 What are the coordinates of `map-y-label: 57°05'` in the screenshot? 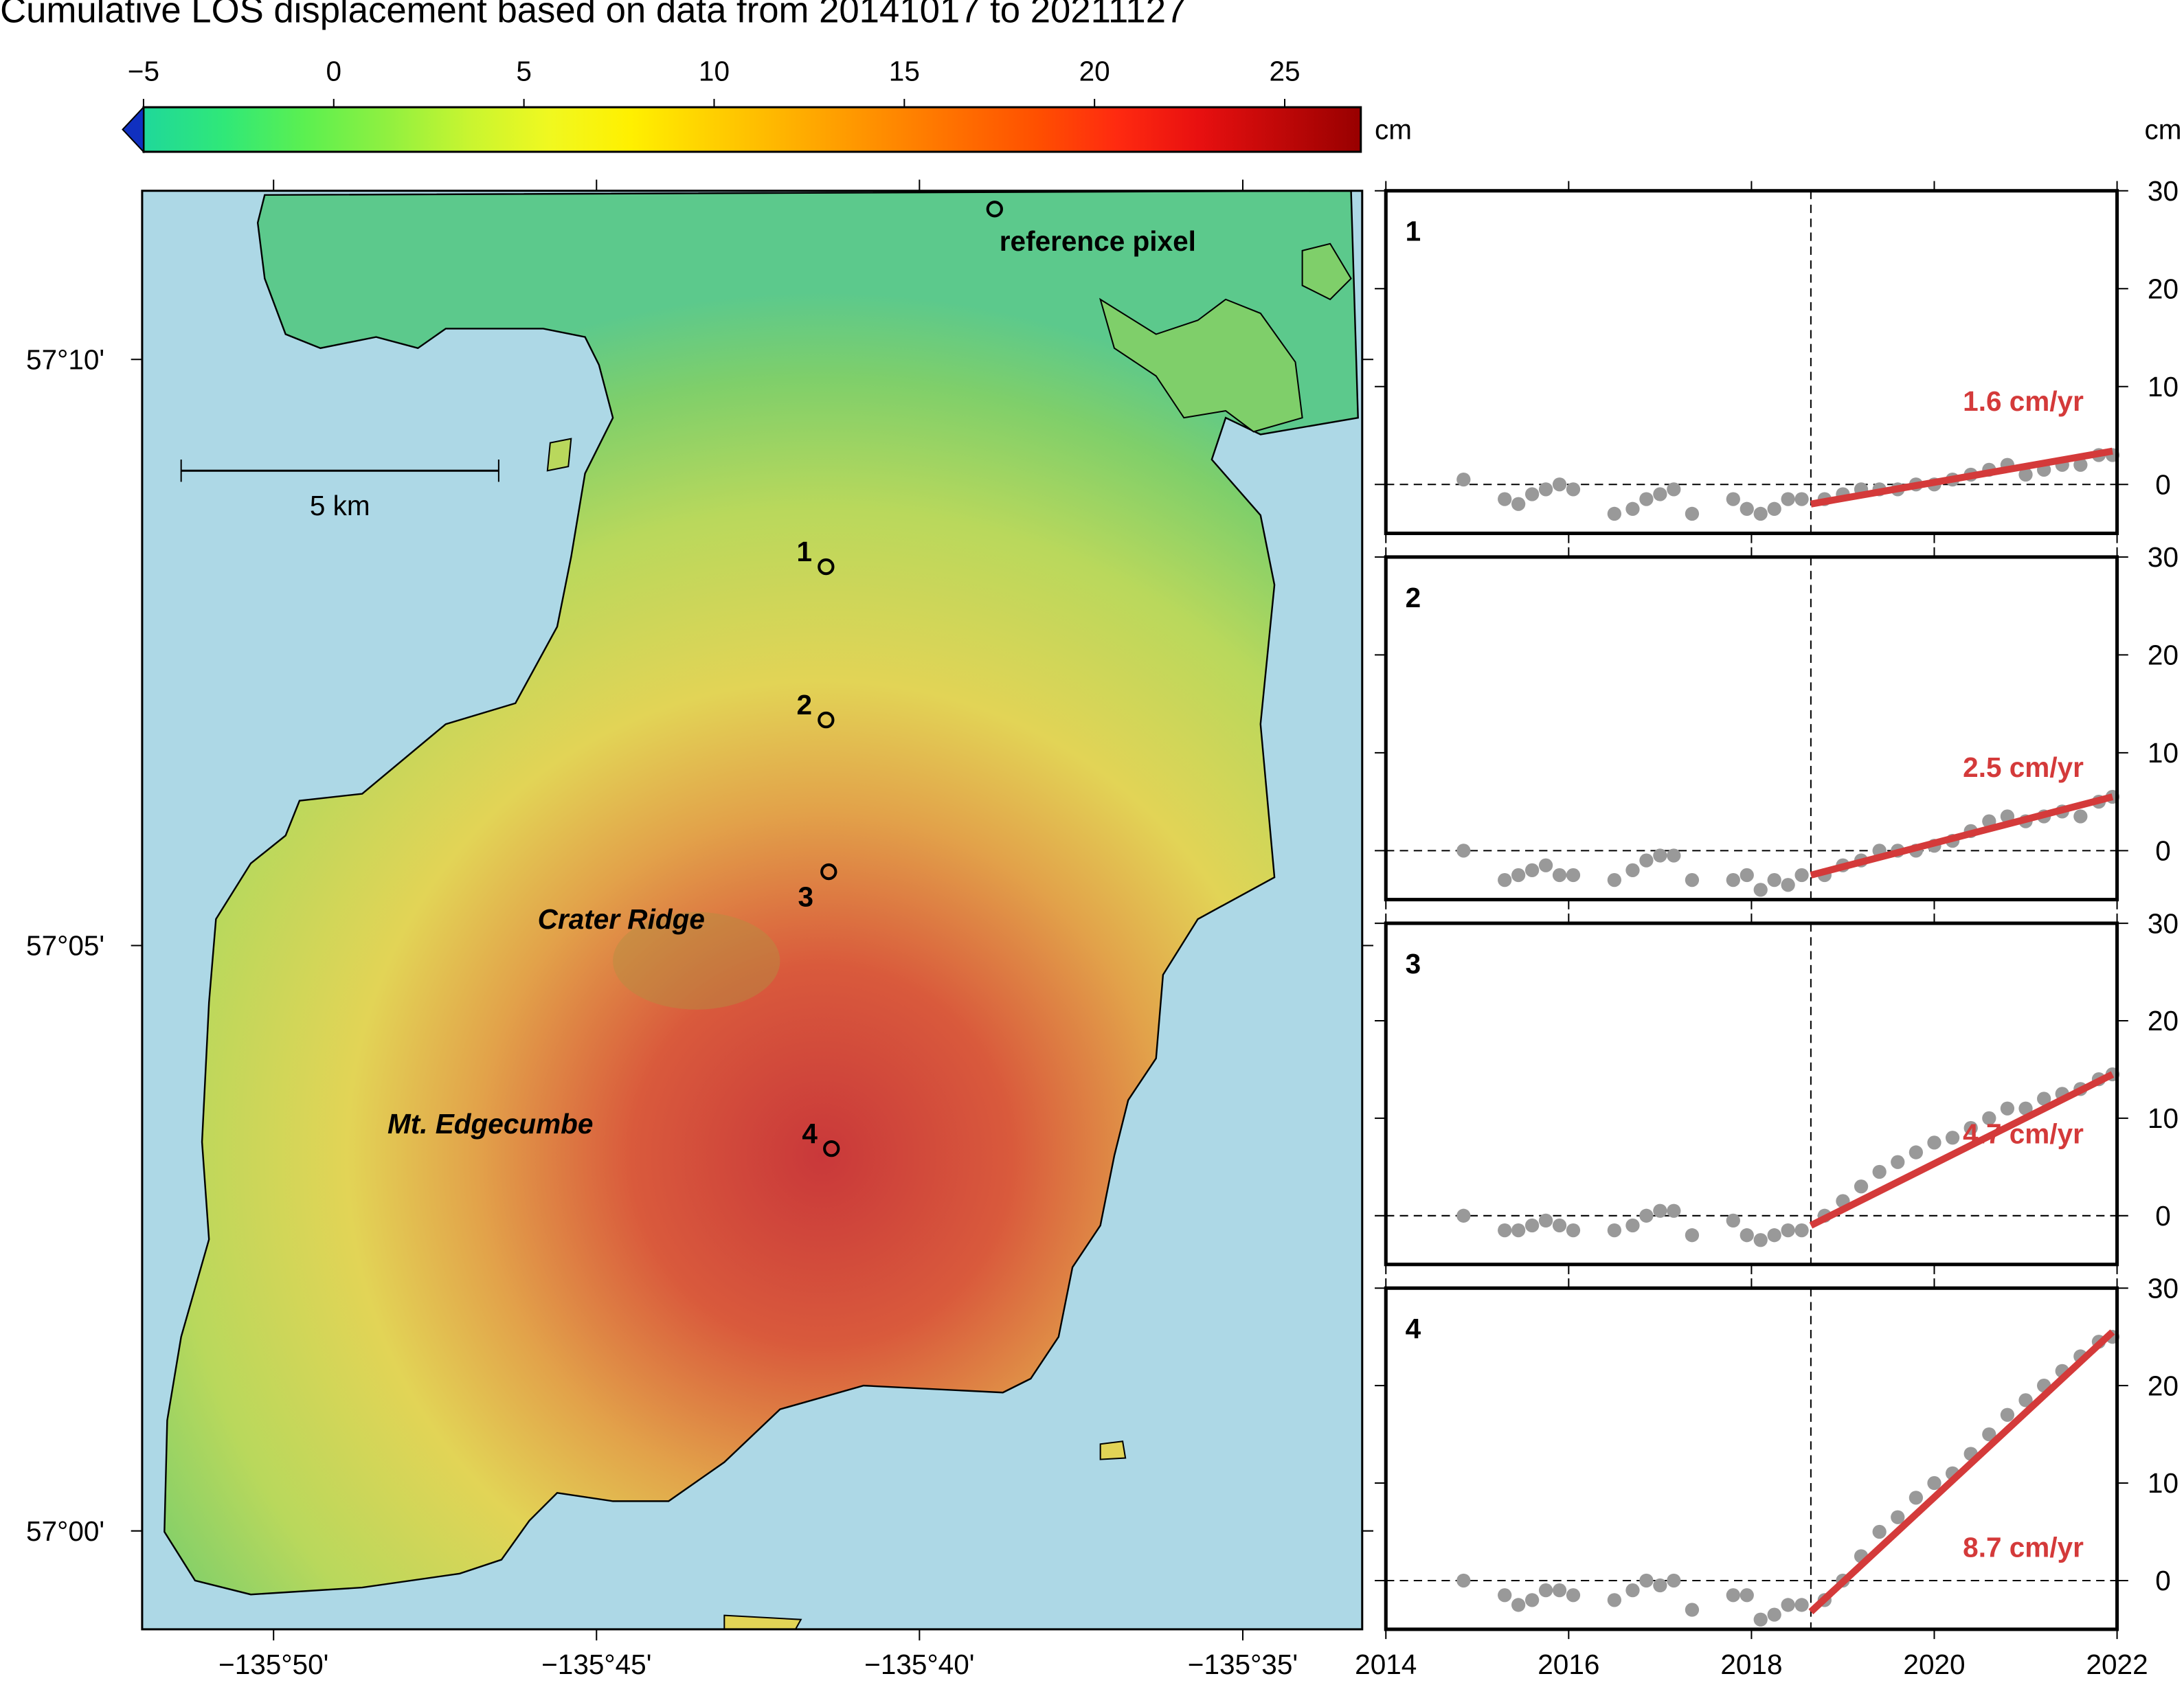 It's located at (65, 946).